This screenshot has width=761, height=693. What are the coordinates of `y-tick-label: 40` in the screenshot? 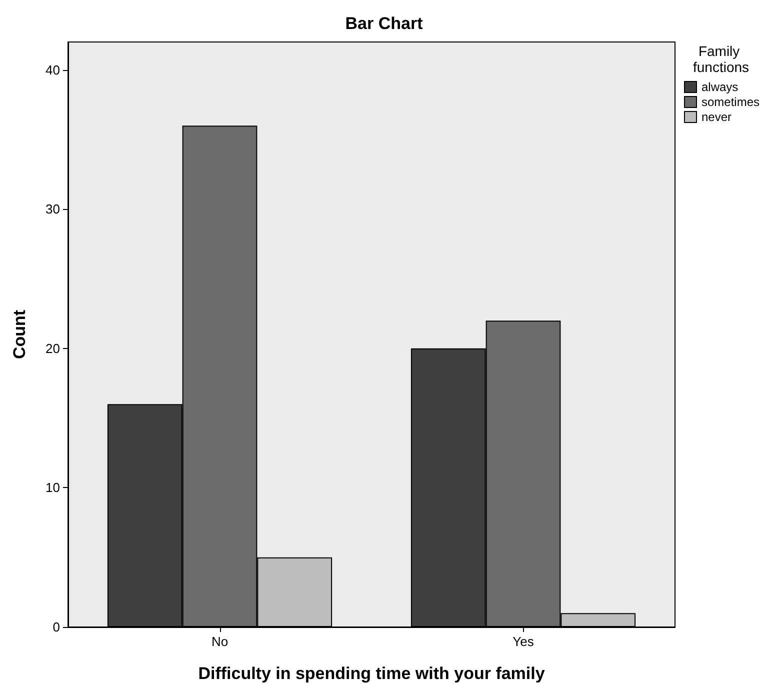 It's located at (53, 70).